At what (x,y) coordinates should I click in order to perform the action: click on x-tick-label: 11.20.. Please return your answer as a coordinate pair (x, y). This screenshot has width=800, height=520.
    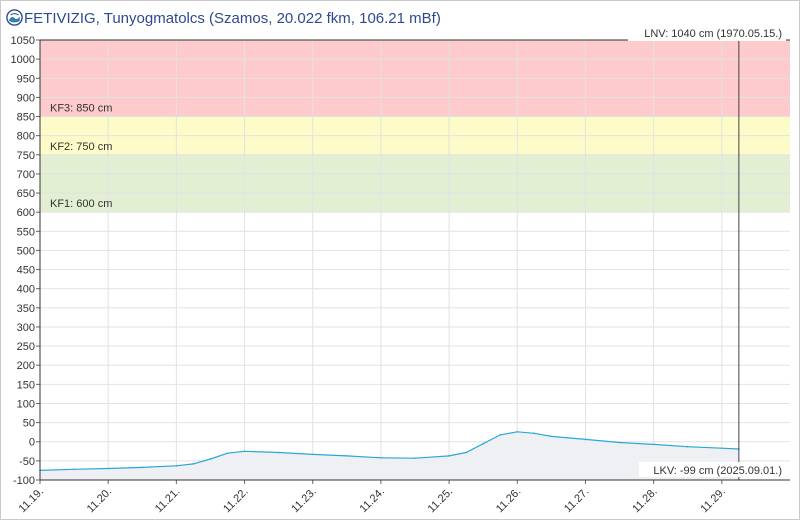
    Looking at the image, I should click on (100, 501).